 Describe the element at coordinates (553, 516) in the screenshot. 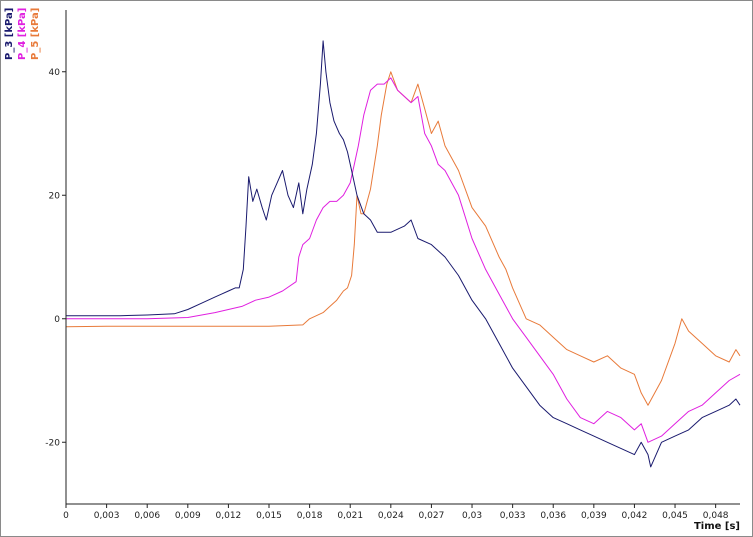

I see `x-tick-label: 0,036` at that location.